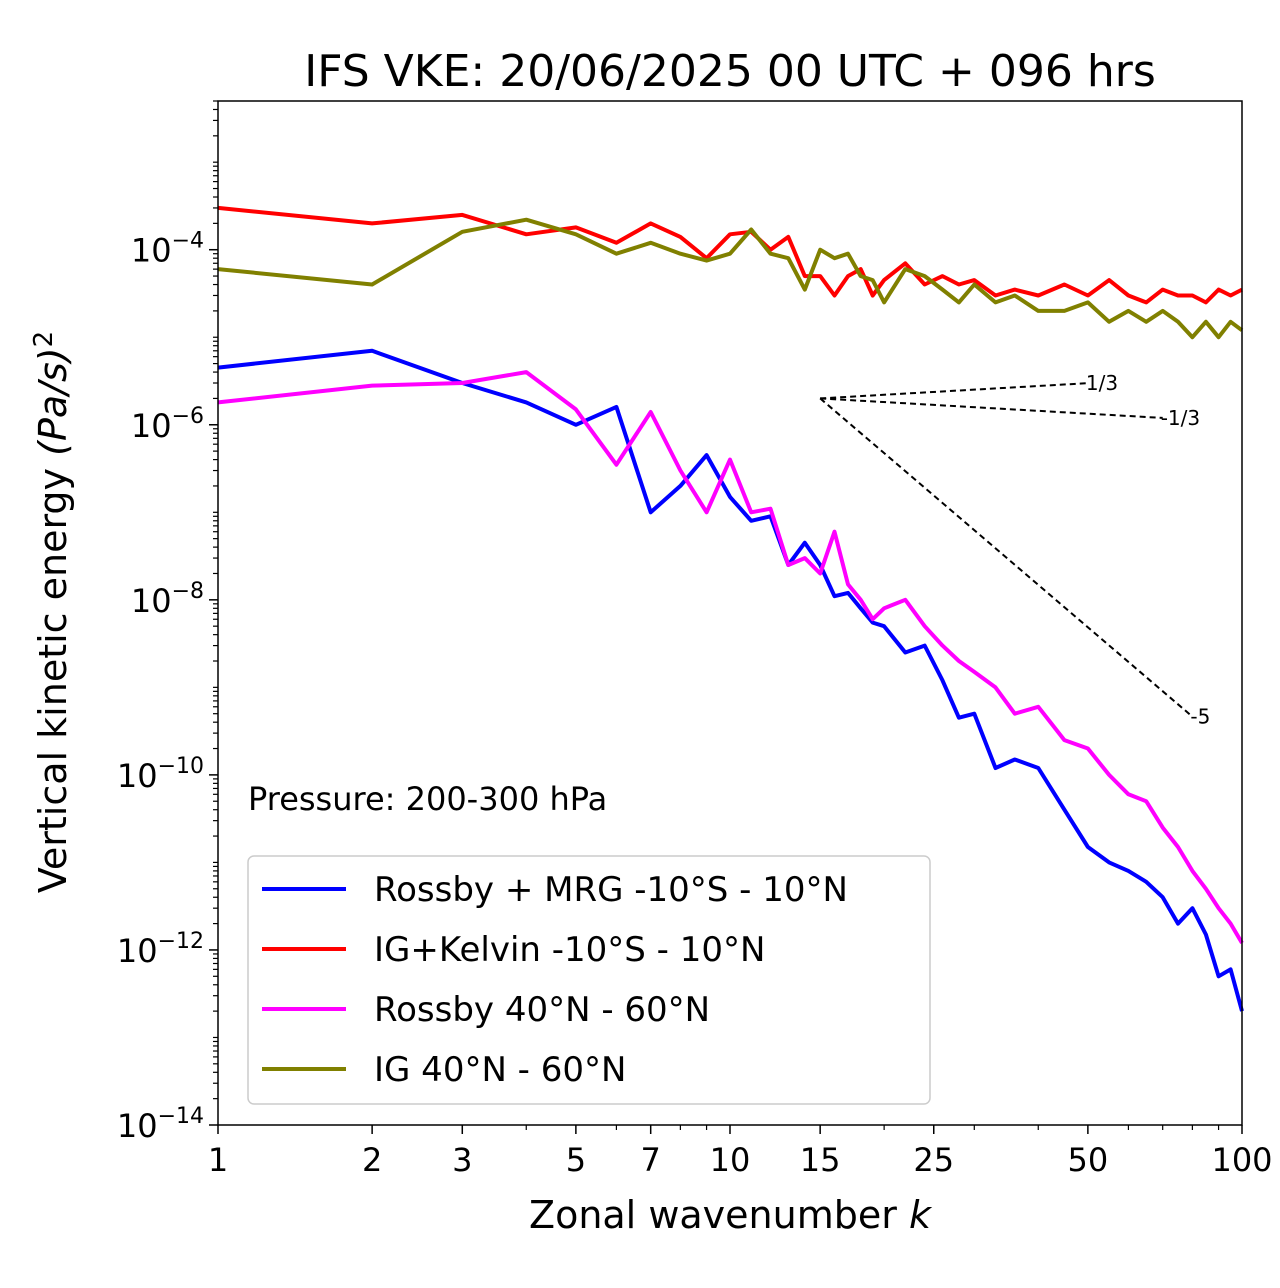 Image resolution: width=1280 pixels, height=1288 pixels. Describe the element at coordinates (160, 1124) in the screenshot. I see `y-tick-label: 10⁻¹⁴` at that location.